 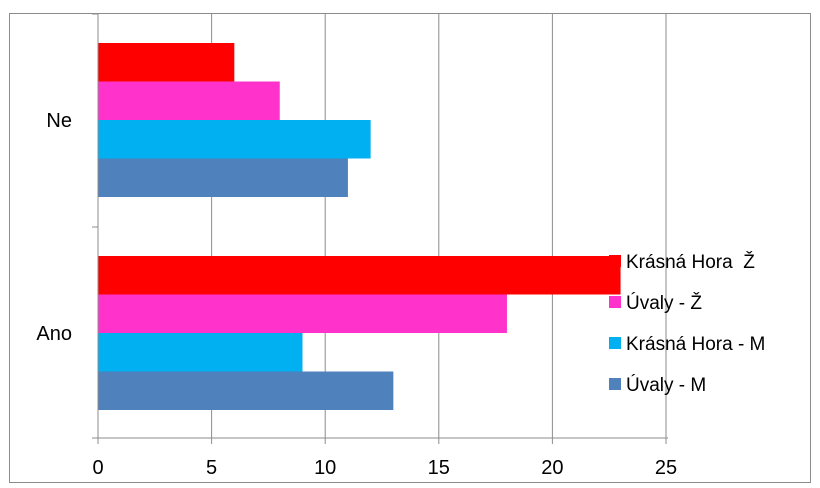 What do you see at coordinates (552, 468) in the screenshot?
I see `x-tick-label-20: 20` at bounding box center [552, 468].